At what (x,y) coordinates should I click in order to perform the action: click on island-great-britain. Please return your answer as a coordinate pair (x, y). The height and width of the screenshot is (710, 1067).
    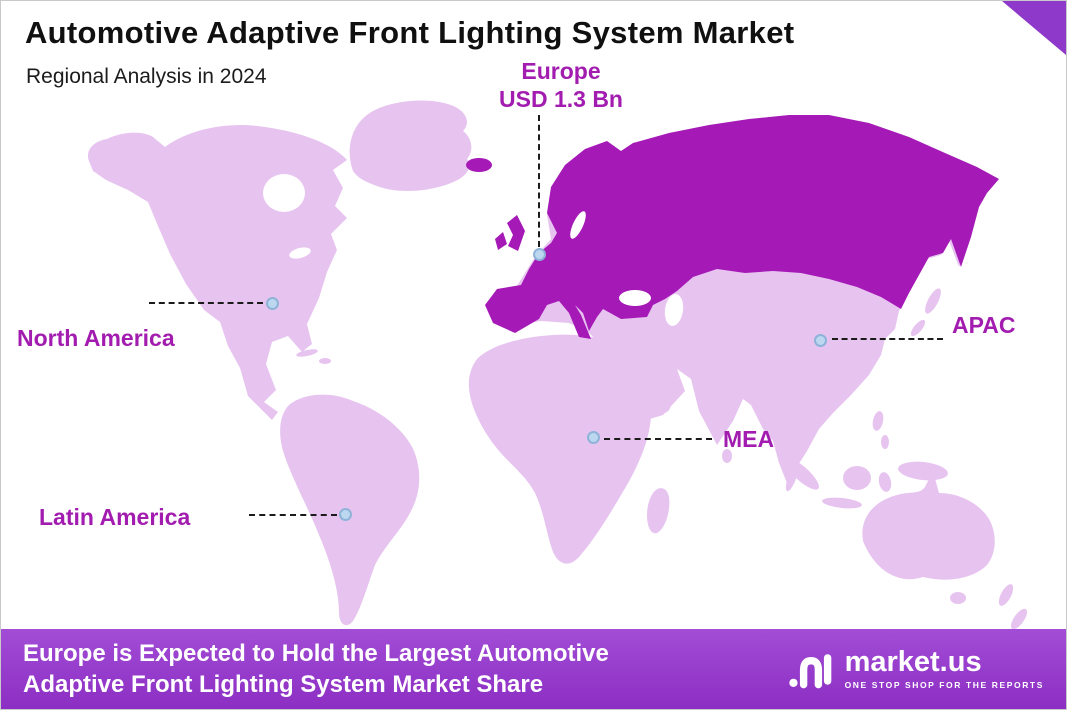
    Looking at the image, I should click on (516, 233).